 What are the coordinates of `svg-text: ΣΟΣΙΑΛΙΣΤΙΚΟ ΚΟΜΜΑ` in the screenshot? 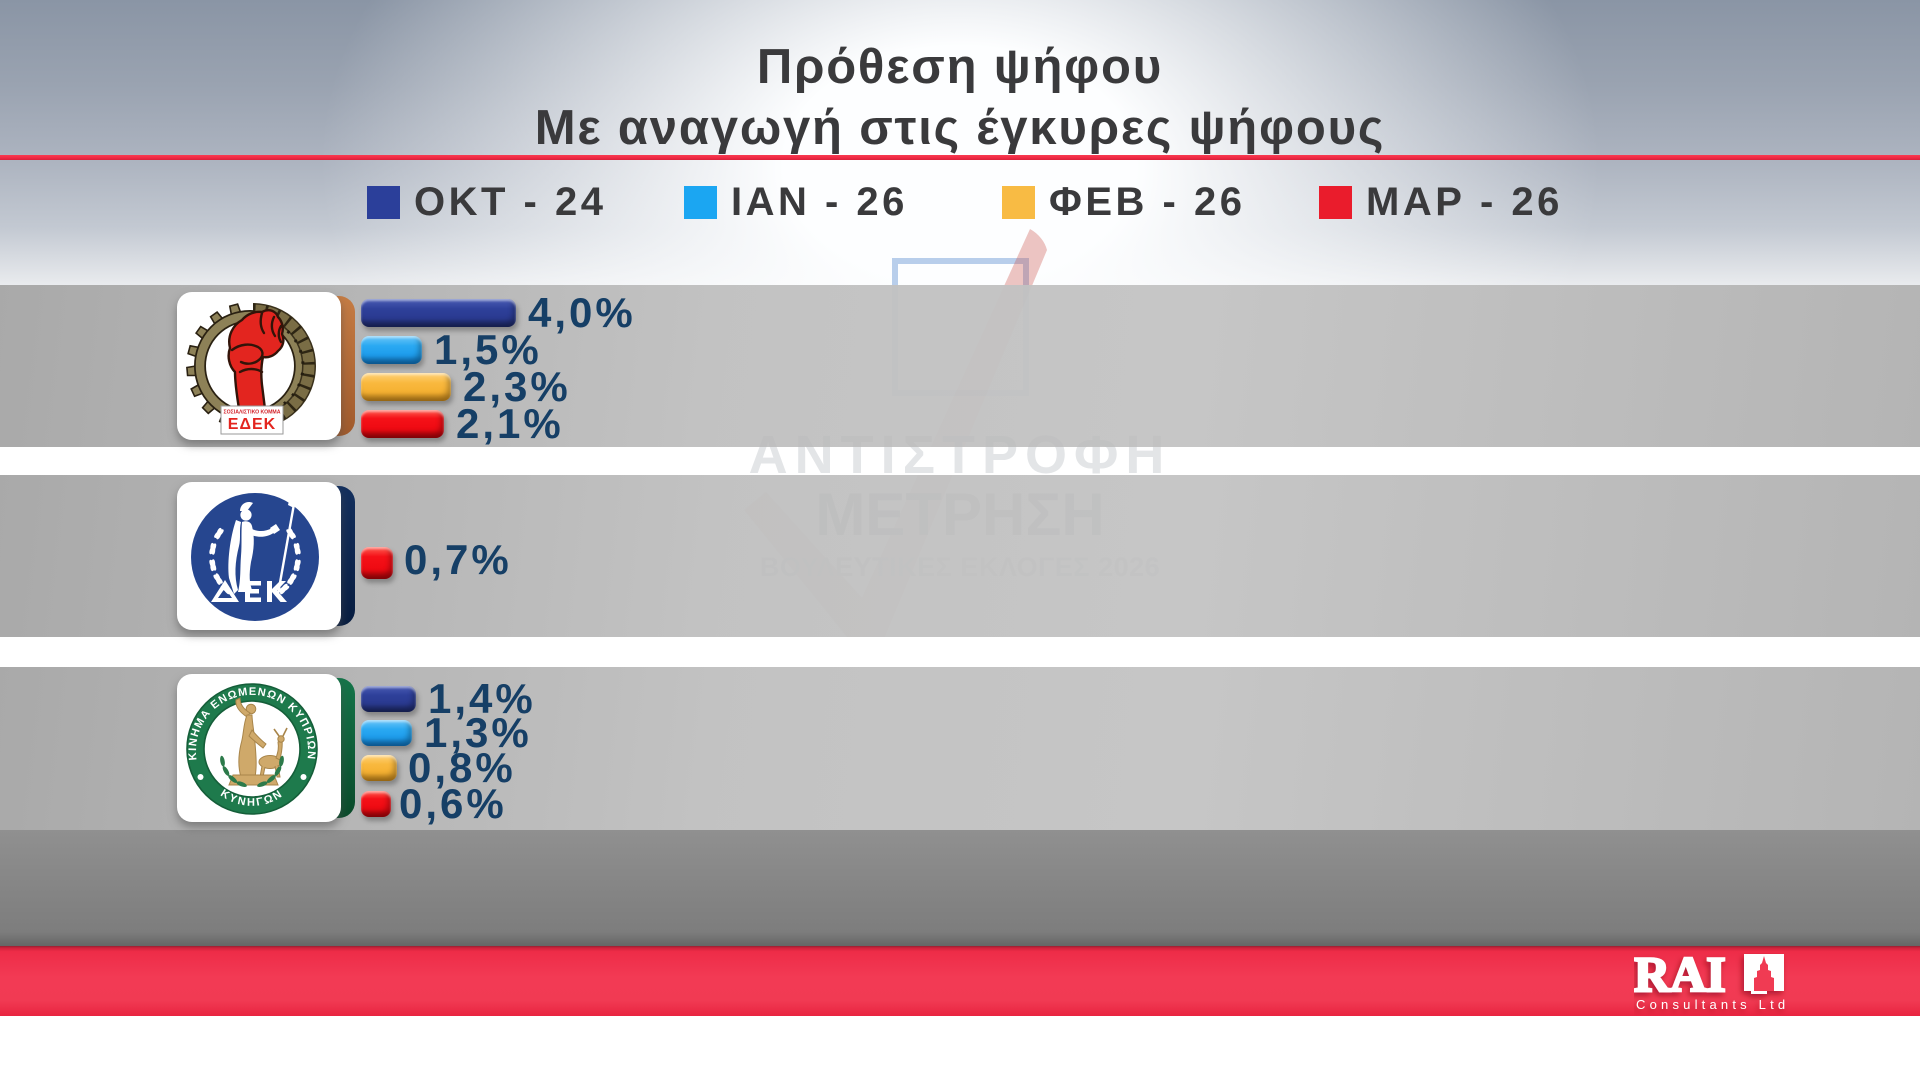 It's located at (252, 413).